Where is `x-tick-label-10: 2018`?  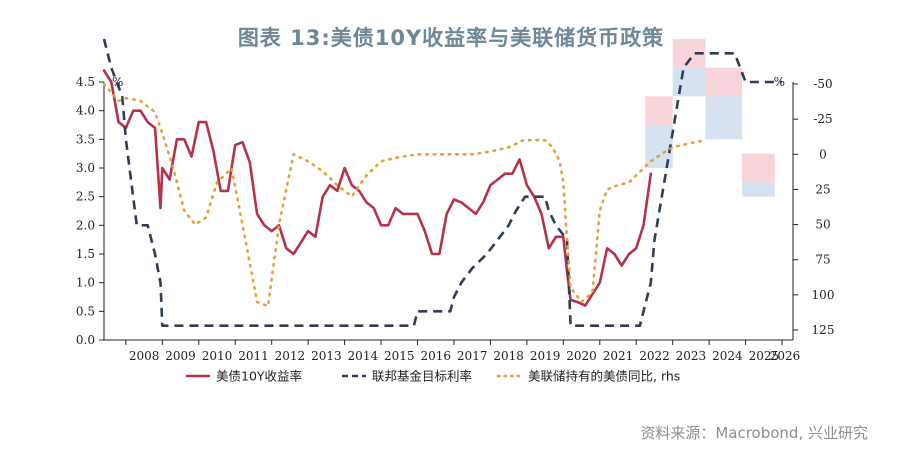 x-tick-label-10: 2018 is located at coordinates (508, 356).